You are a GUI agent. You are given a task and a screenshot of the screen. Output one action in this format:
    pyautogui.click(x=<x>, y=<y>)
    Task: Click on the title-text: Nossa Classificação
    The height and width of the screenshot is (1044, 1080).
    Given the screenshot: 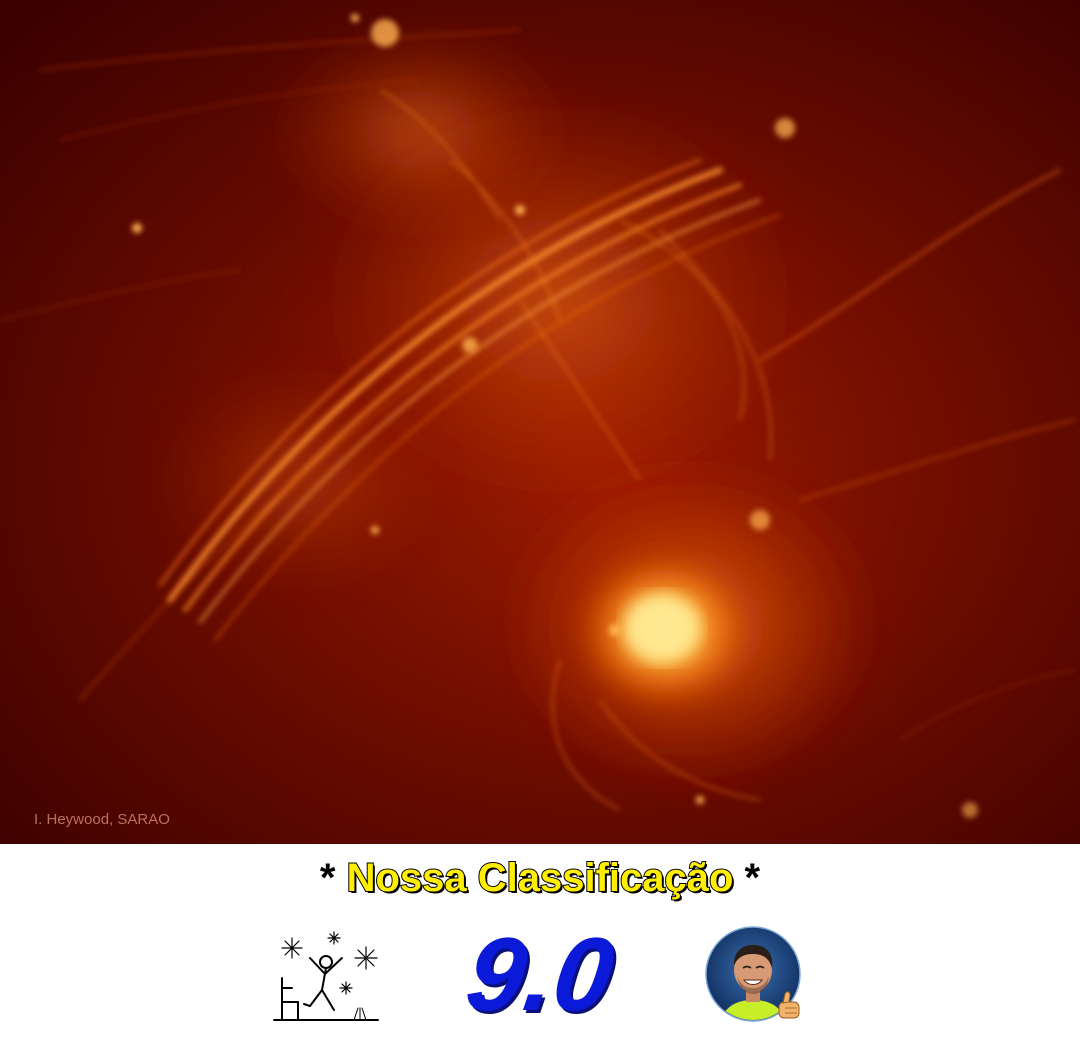 What is the action you would take?
    pyautogui.click(x=540, y=878)
    